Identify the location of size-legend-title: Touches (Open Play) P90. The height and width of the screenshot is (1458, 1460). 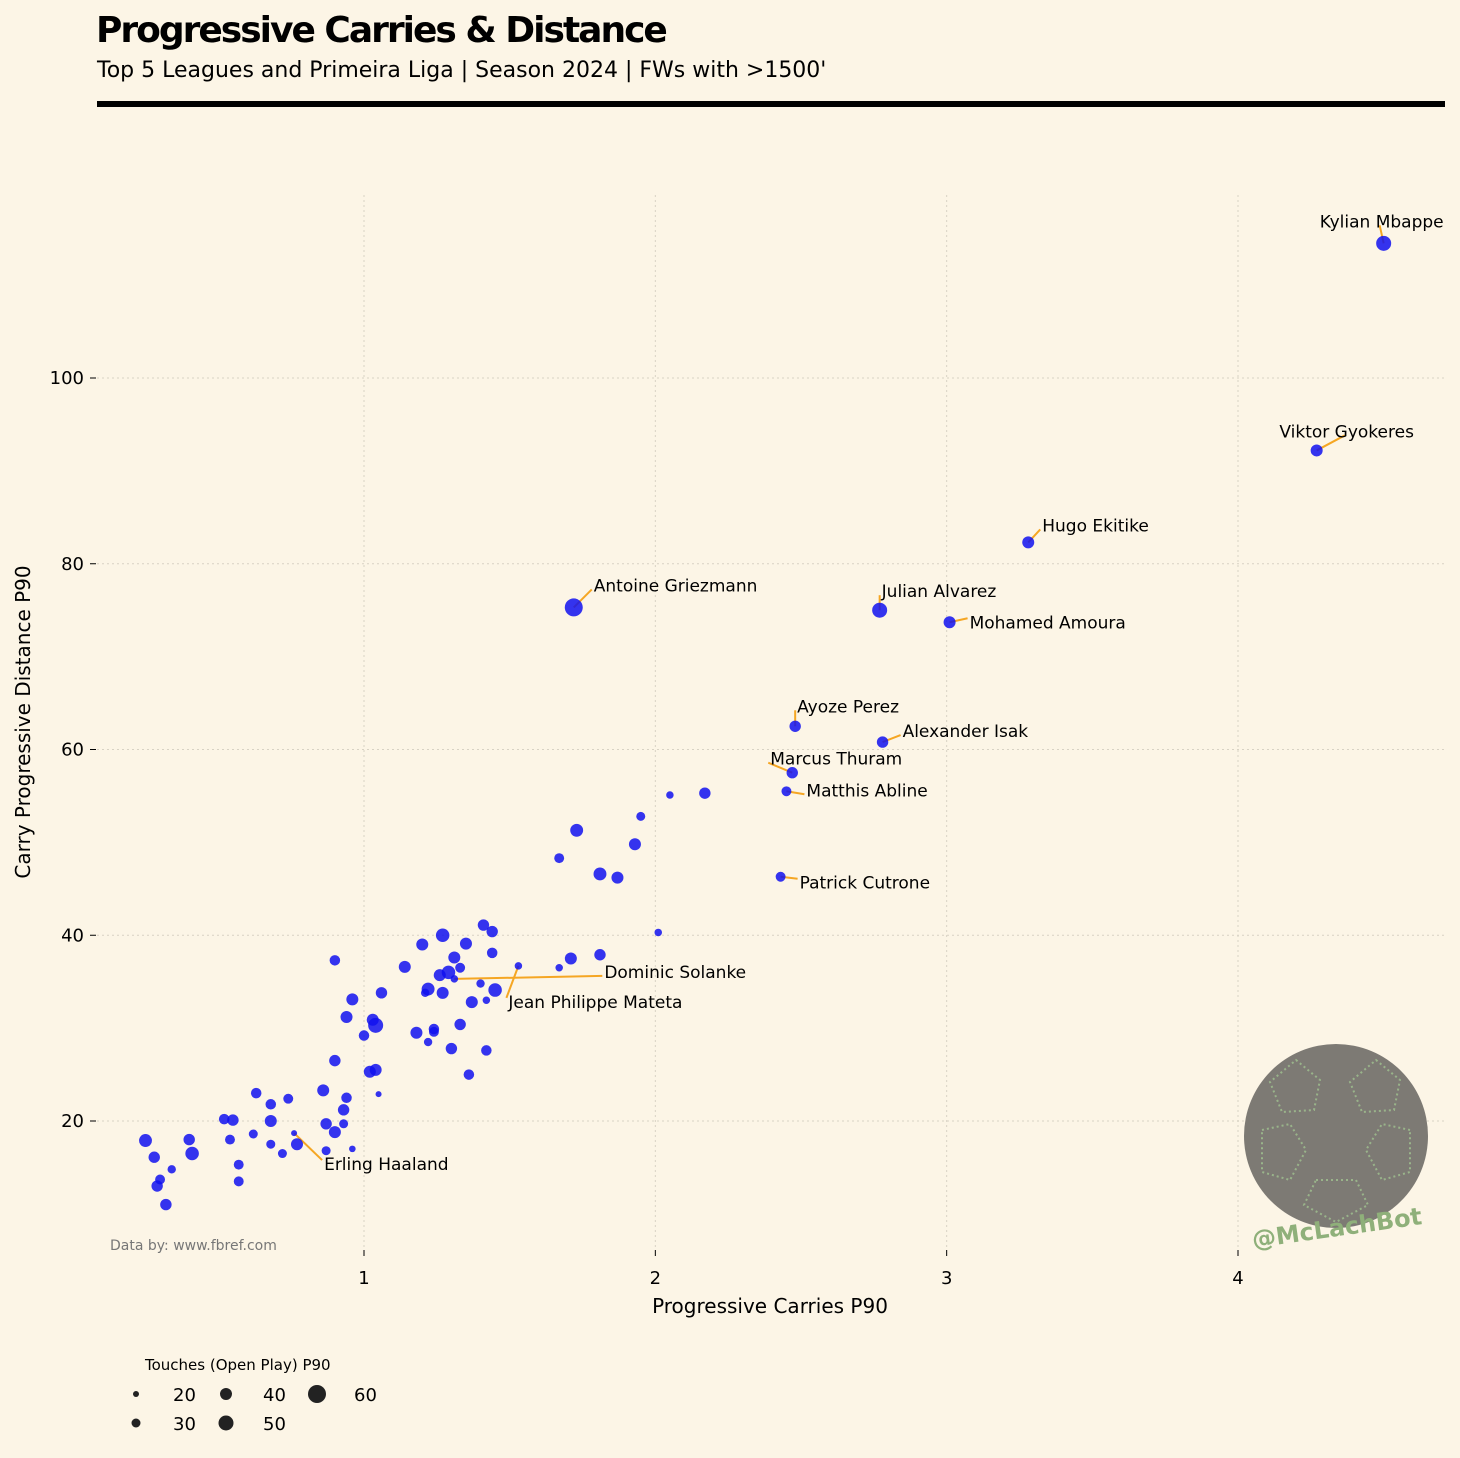
(237, 1365).